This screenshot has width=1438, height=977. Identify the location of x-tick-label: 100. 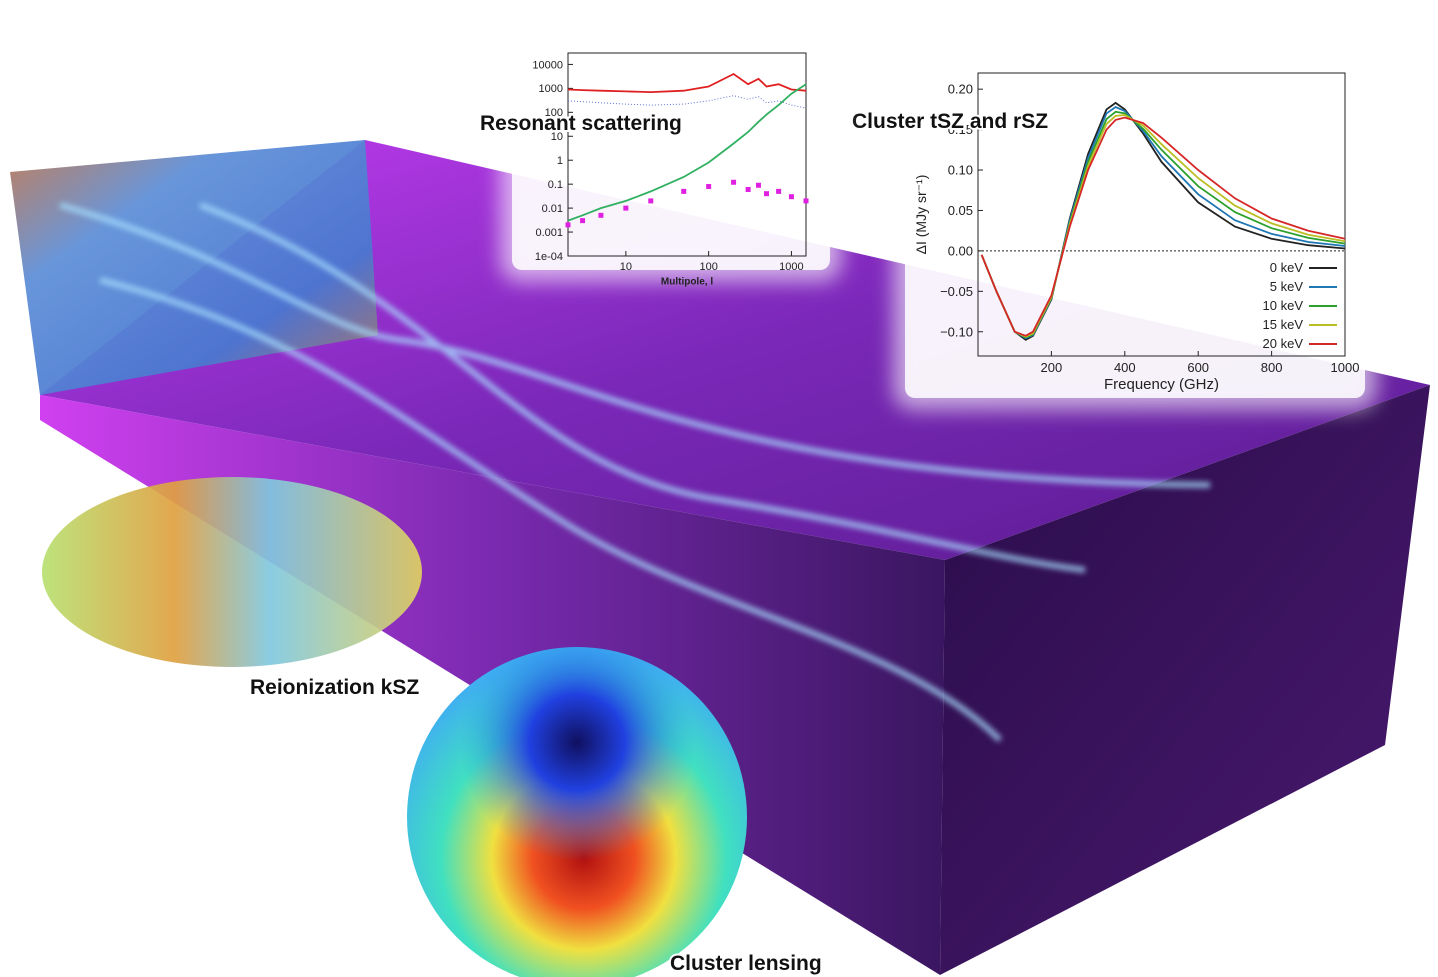
(708, 267).